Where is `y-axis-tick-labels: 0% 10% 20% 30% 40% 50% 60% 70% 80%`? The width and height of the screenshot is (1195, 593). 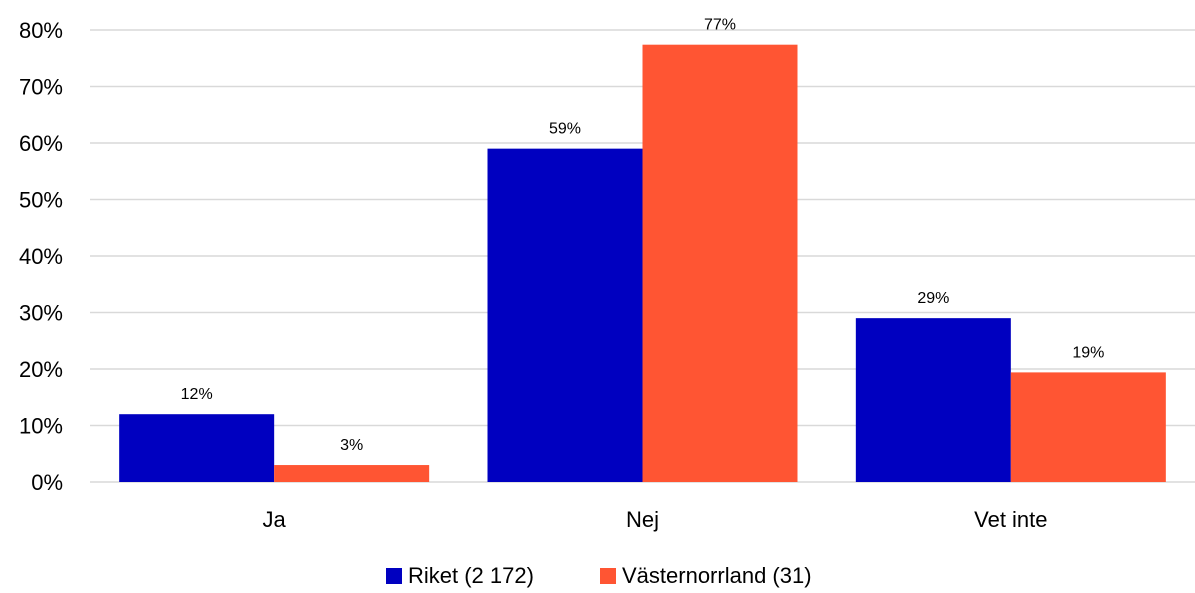 y-axis-tick-labels: 0% 10% 20% 30% 40% 50% 60% 70% 80% is located at coordinates (41, 256).